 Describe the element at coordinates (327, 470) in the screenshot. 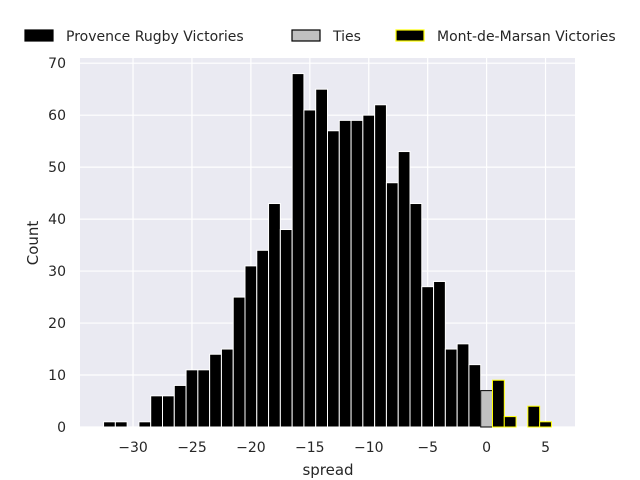

I see `x-axis-label: spread` at that location.